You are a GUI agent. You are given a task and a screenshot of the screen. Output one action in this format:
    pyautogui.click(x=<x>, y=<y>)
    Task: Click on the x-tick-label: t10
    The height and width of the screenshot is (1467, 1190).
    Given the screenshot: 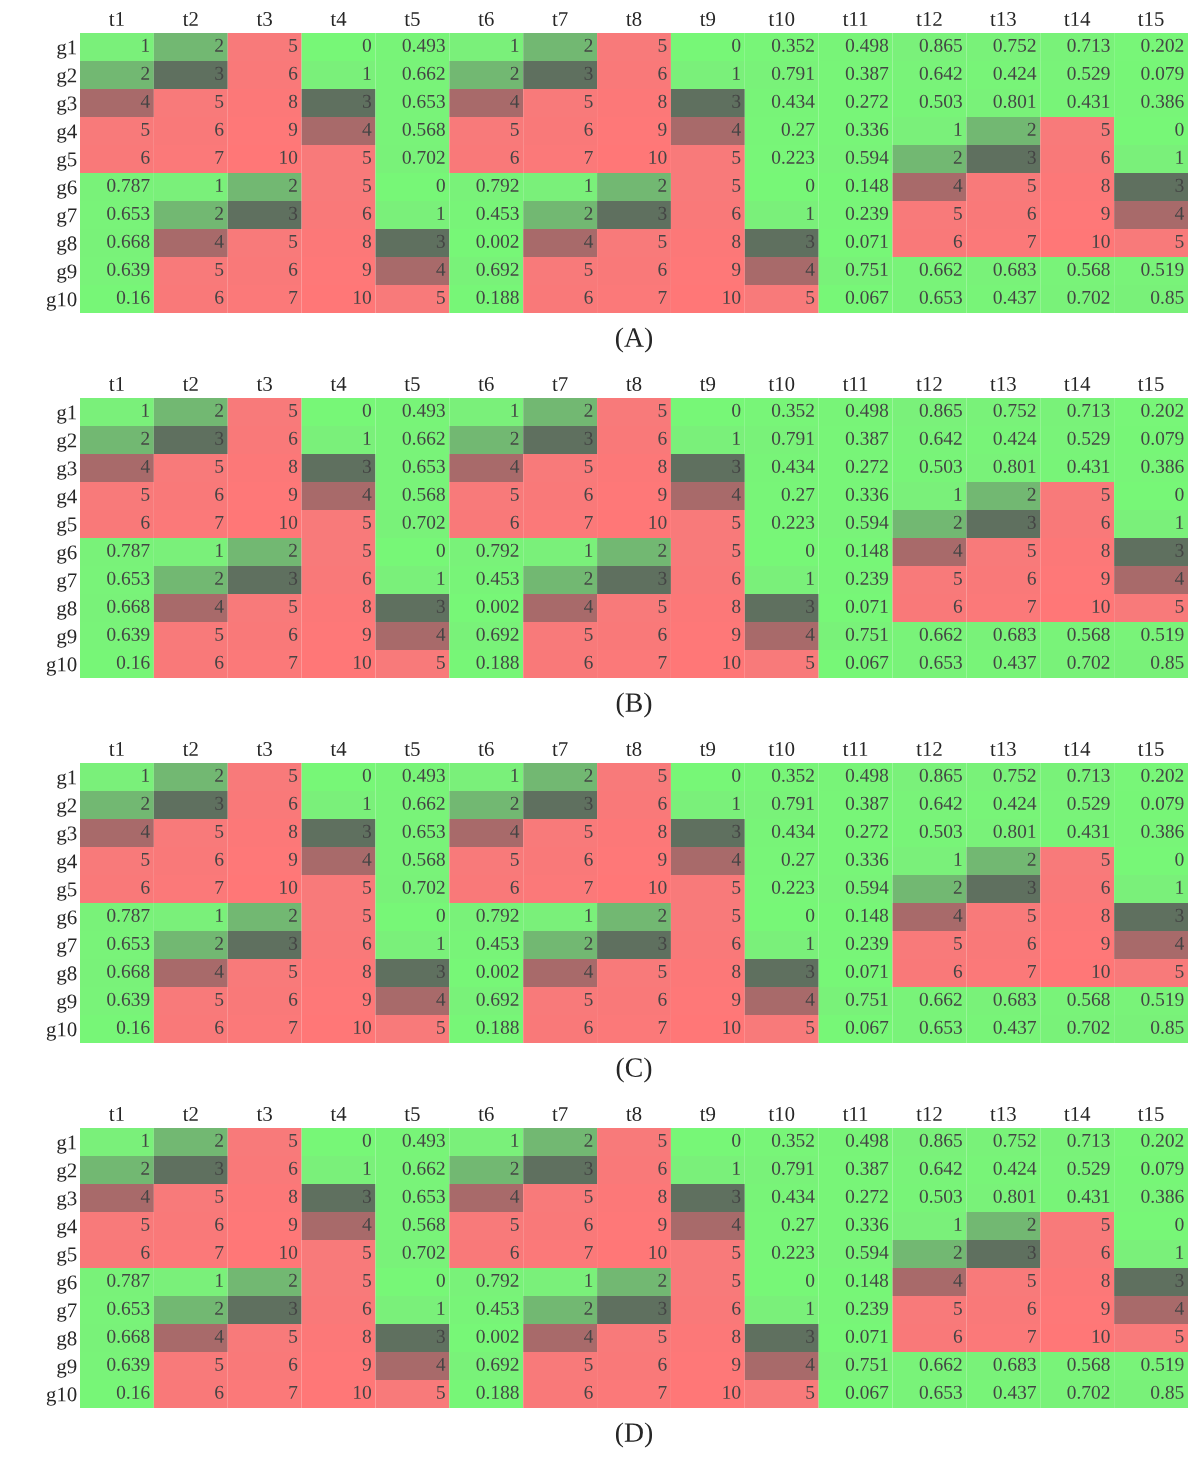 What is the action you would take?
    pyautogui.click(x=781, y=748)
    